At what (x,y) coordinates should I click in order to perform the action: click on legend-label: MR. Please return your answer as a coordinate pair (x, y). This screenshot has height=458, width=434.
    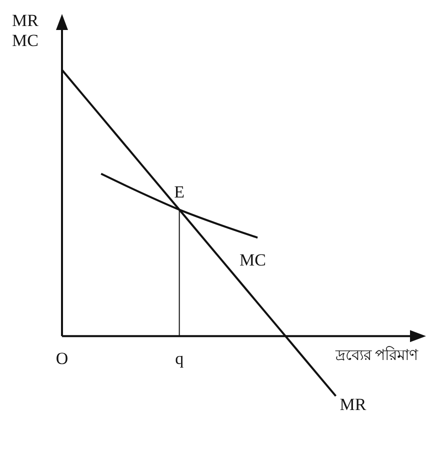
    Looking at the image, I should click on (26, 20).